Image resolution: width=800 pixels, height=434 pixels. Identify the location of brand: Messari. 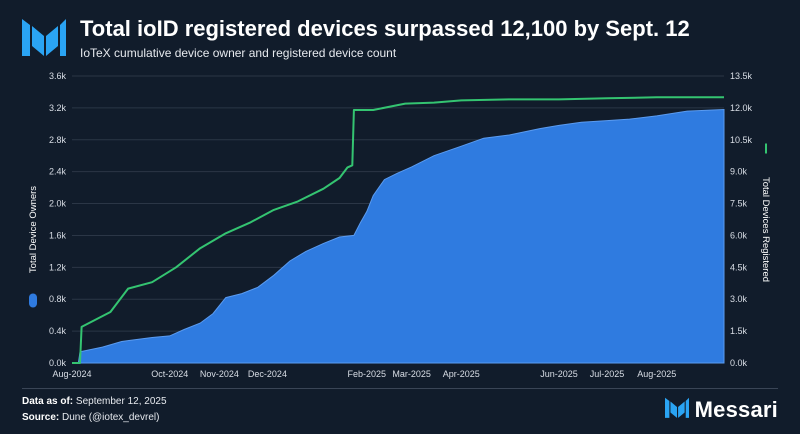
(721, 409).